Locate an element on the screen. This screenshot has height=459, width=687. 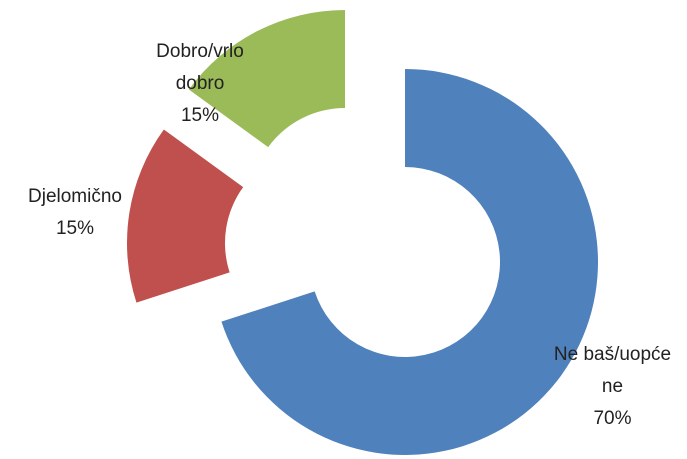
slice-label: Dobro/vrlo dobro 15% is located at coordinates (200, 84).